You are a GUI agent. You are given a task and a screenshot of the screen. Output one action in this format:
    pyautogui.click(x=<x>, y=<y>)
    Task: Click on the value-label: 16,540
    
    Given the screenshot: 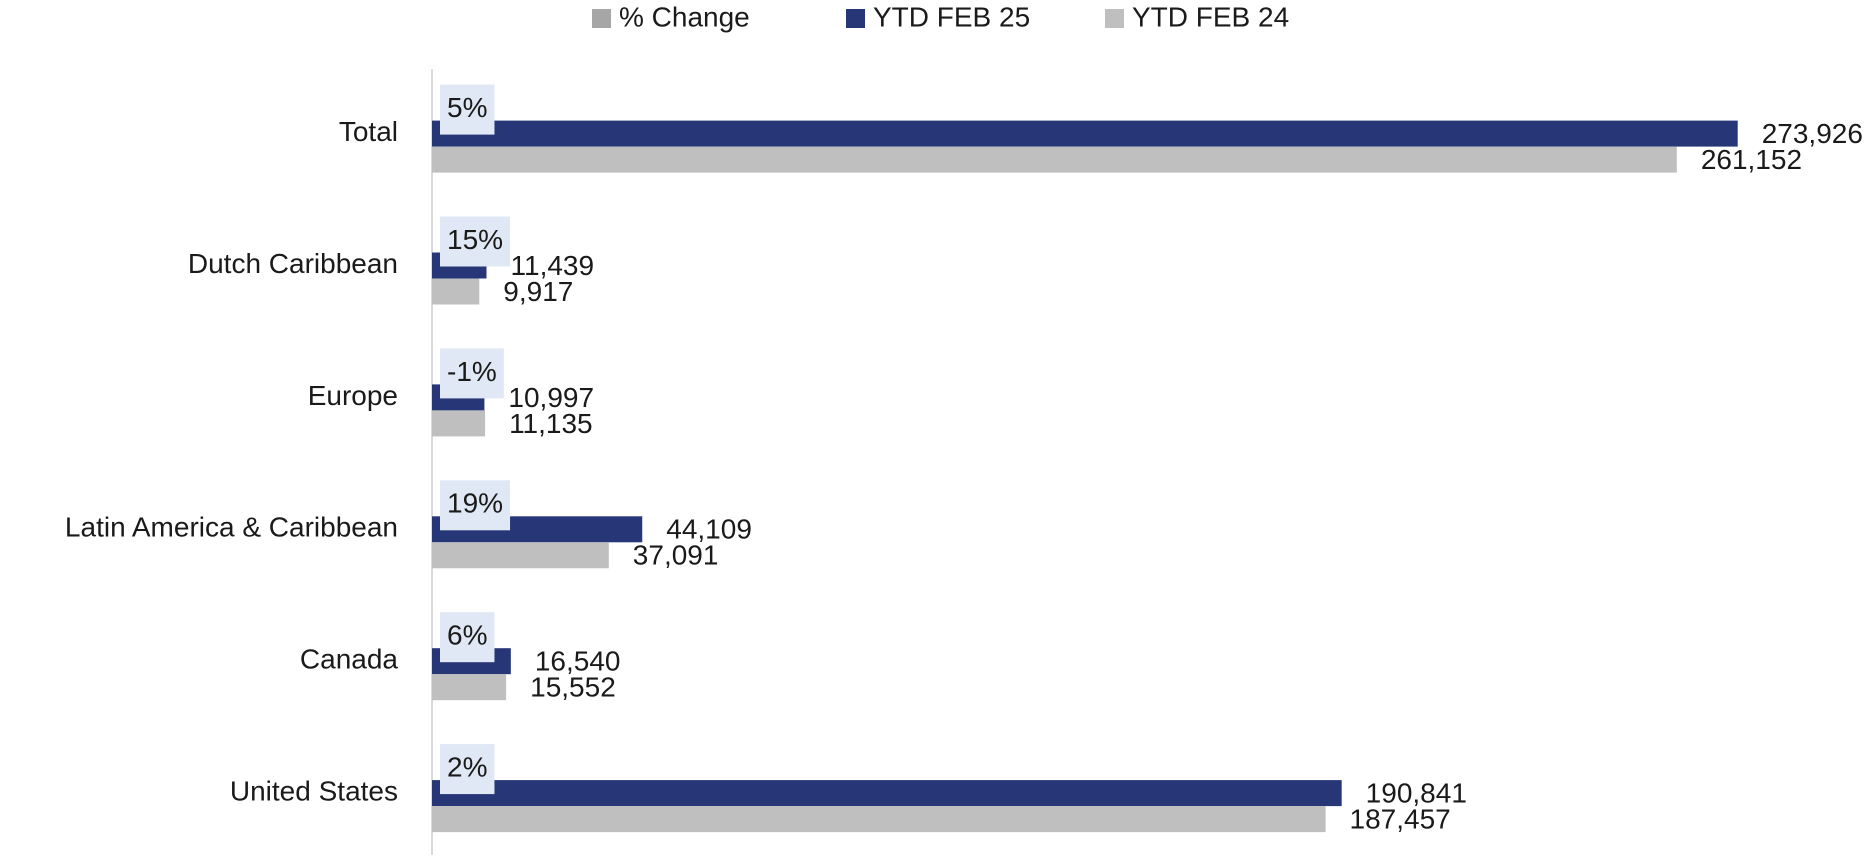 What is the action you would take?
    pyautogui.click(x=578, y=661)
    